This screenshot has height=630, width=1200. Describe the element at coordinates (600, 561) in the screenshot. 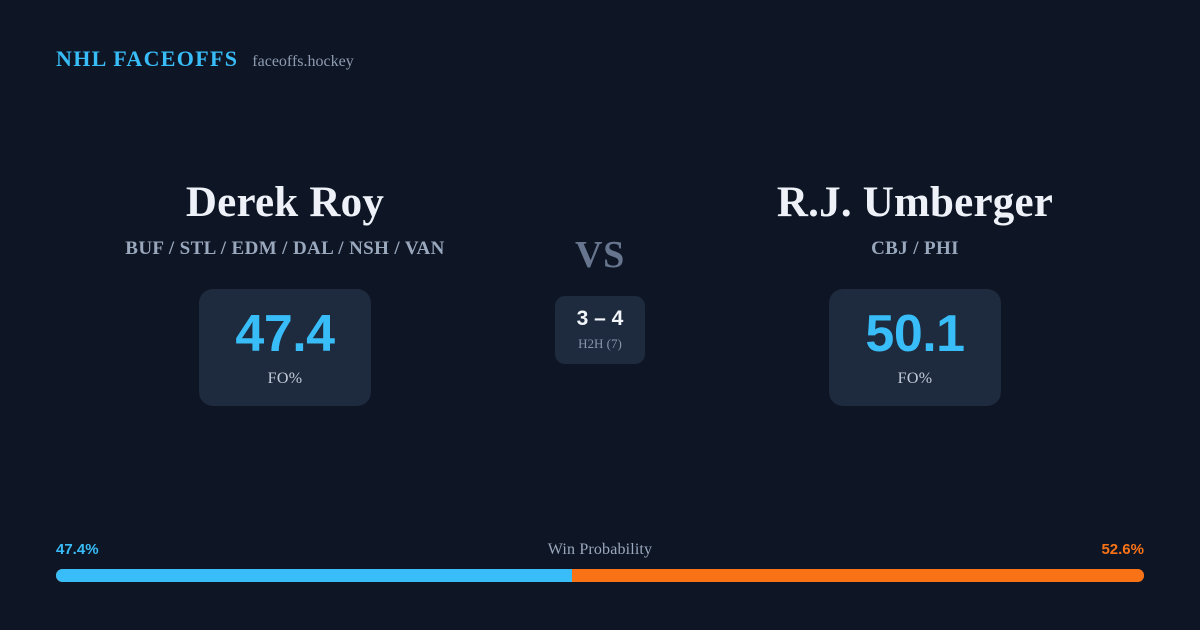

I see `win-probability-section: 47.4% Win Probability 52.6%` at that location.